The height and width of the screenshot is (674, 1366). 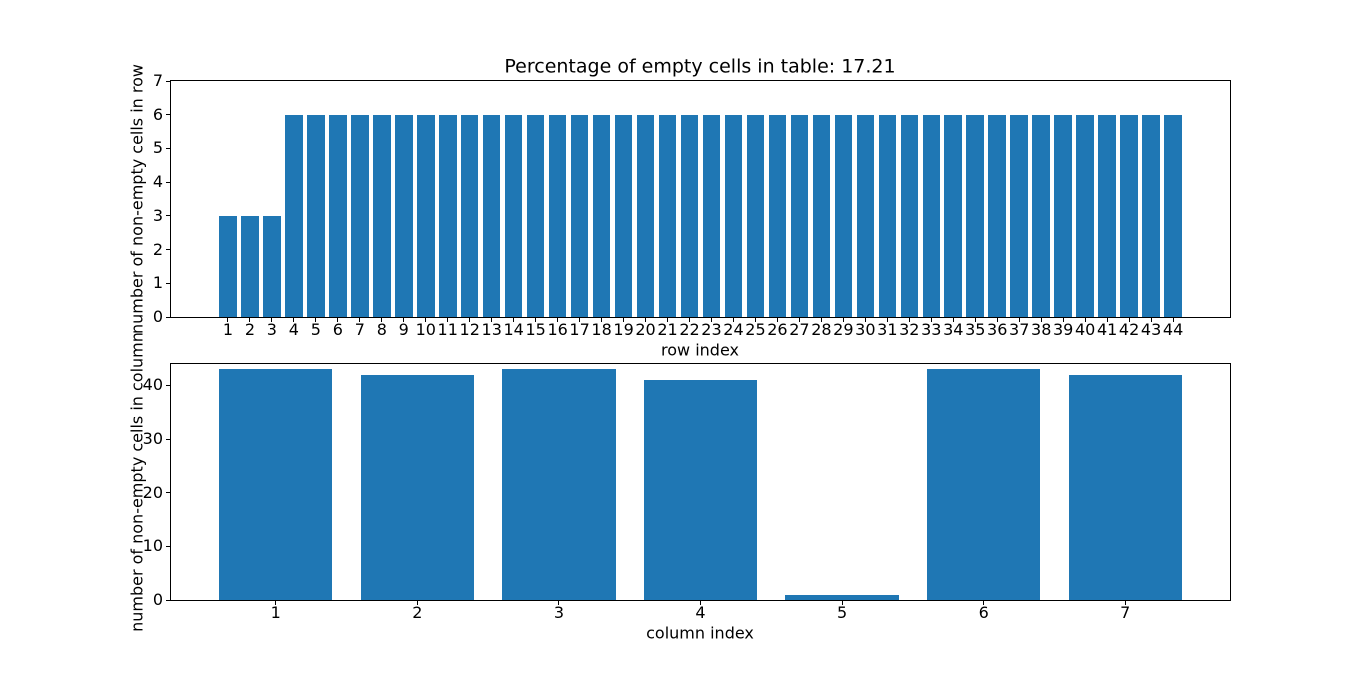 What do you see at coordinates (700, 612) in the screenshot?
I see `column-chart-x-tick-label: 4` at bounding box center [700, 612].